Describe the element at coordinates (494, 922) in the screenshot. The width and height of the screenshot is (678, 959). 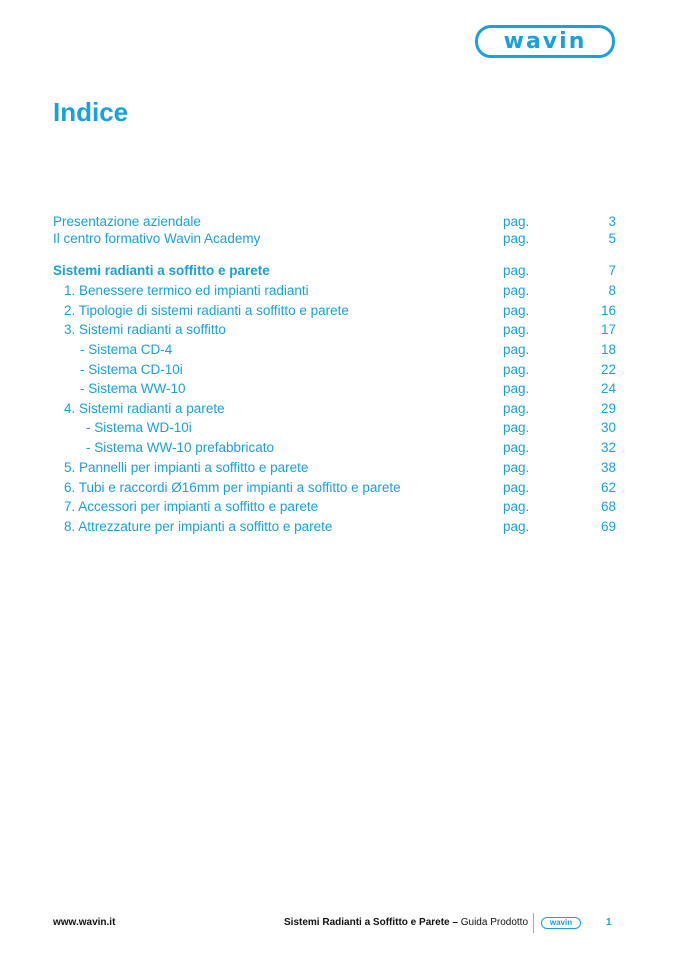
I see `footer-doc-subtitle: Guida Prodotto` at that location.